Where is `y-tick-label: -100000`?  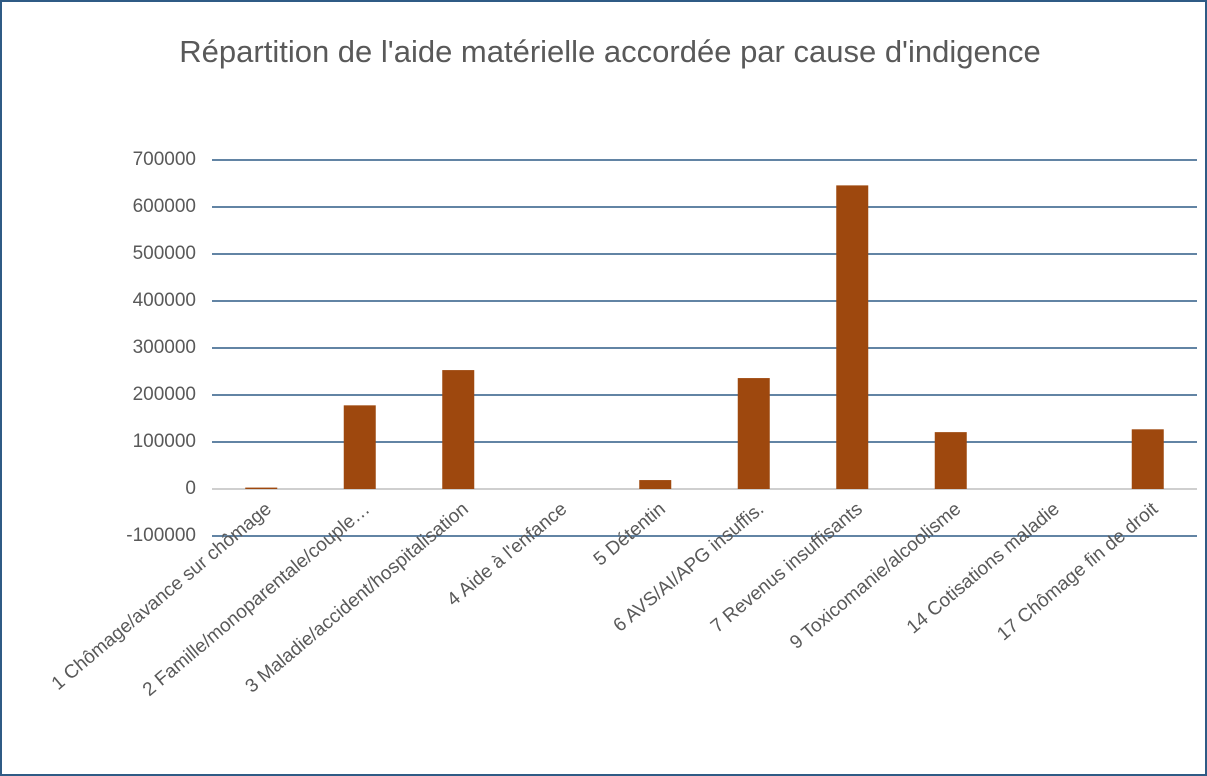 y-tick-label: -100000 is located at coordinates (161, 535).